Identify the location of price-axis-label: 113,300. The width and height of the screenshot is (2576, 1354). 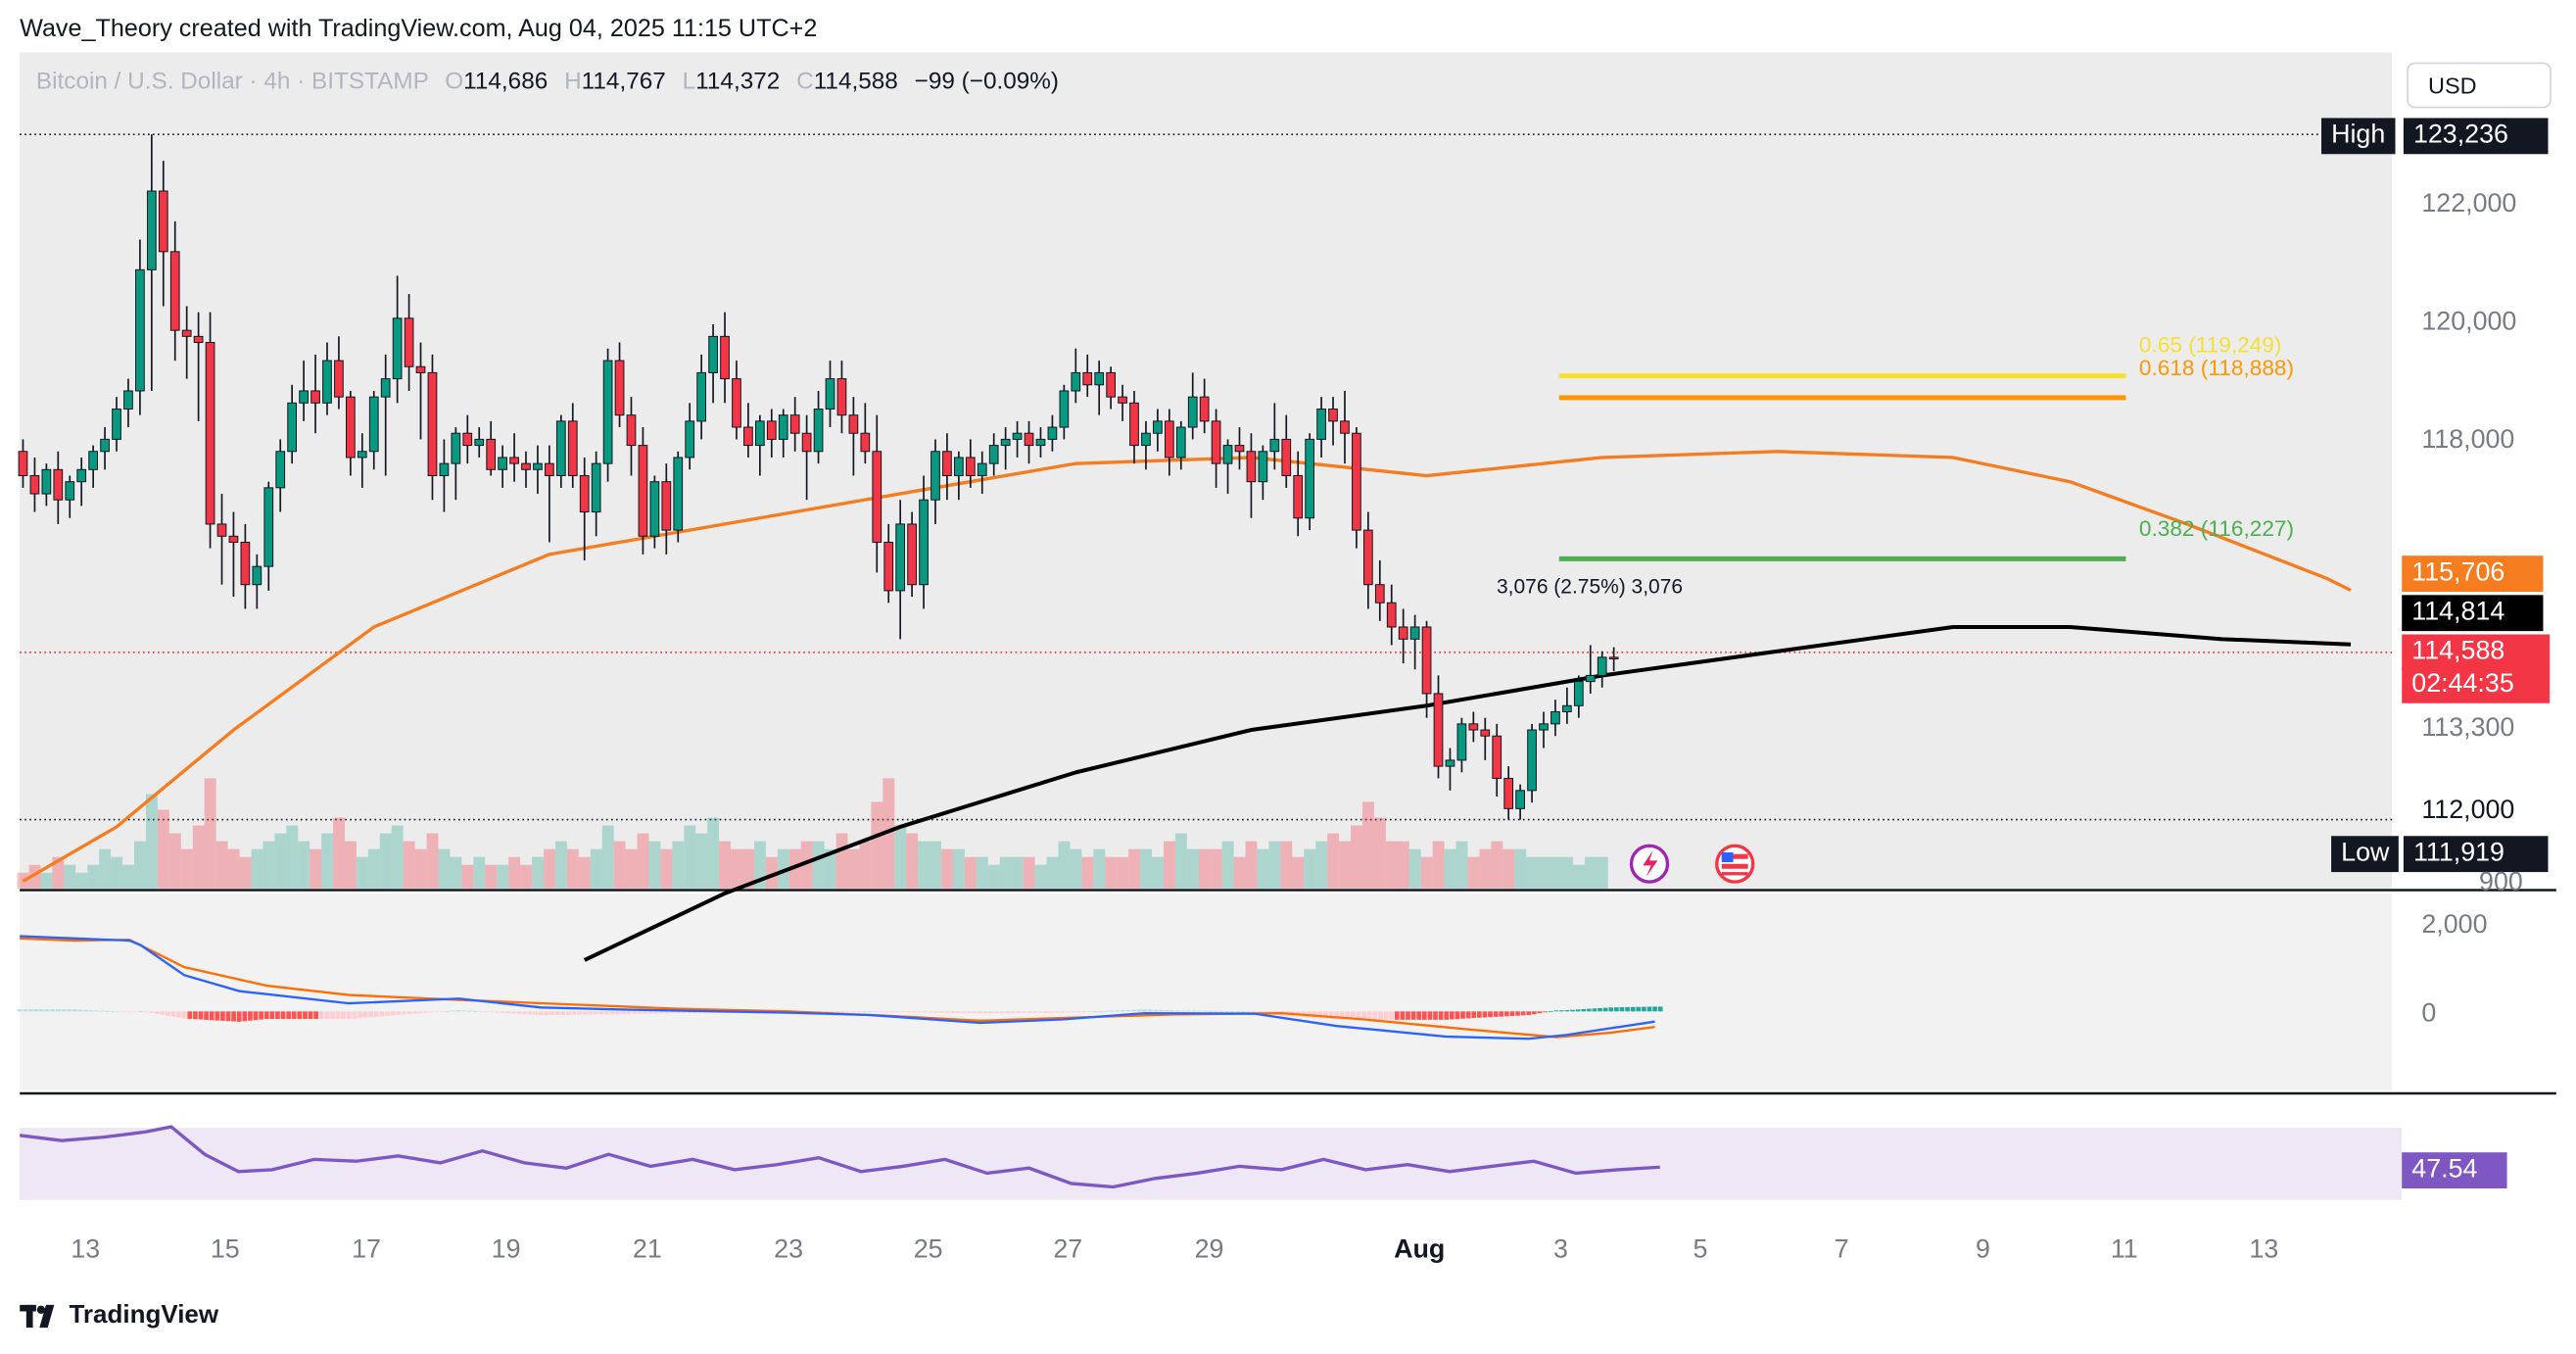
(2468, 728).